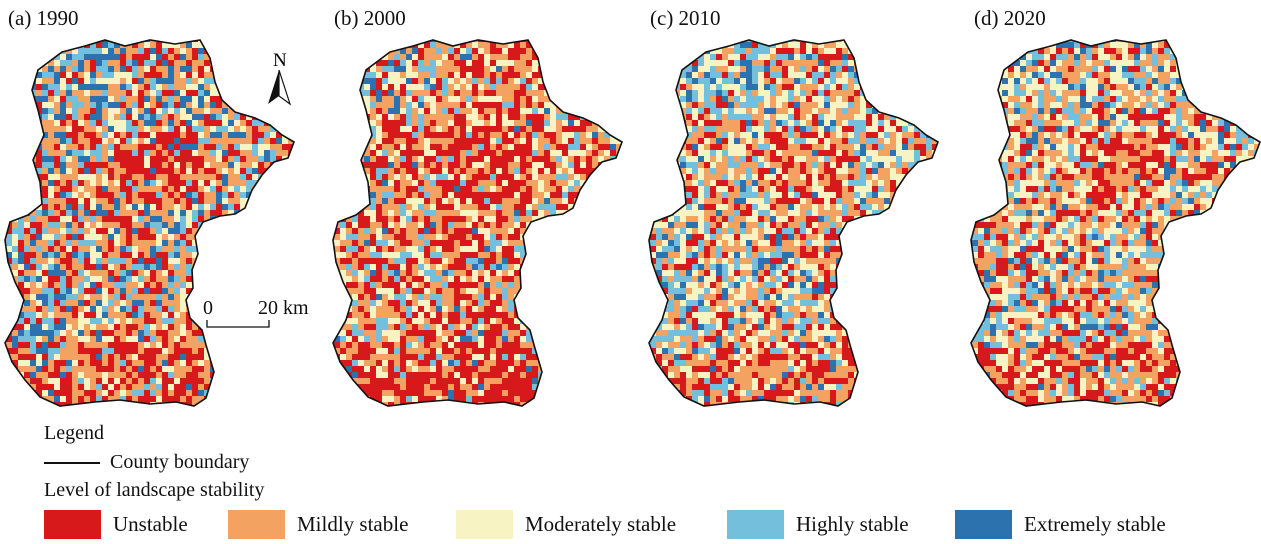  What do you see at coordinates (484, 524) in the screenshot?
I see `swatch-moderately-stable` at bounding box center [484, 524].